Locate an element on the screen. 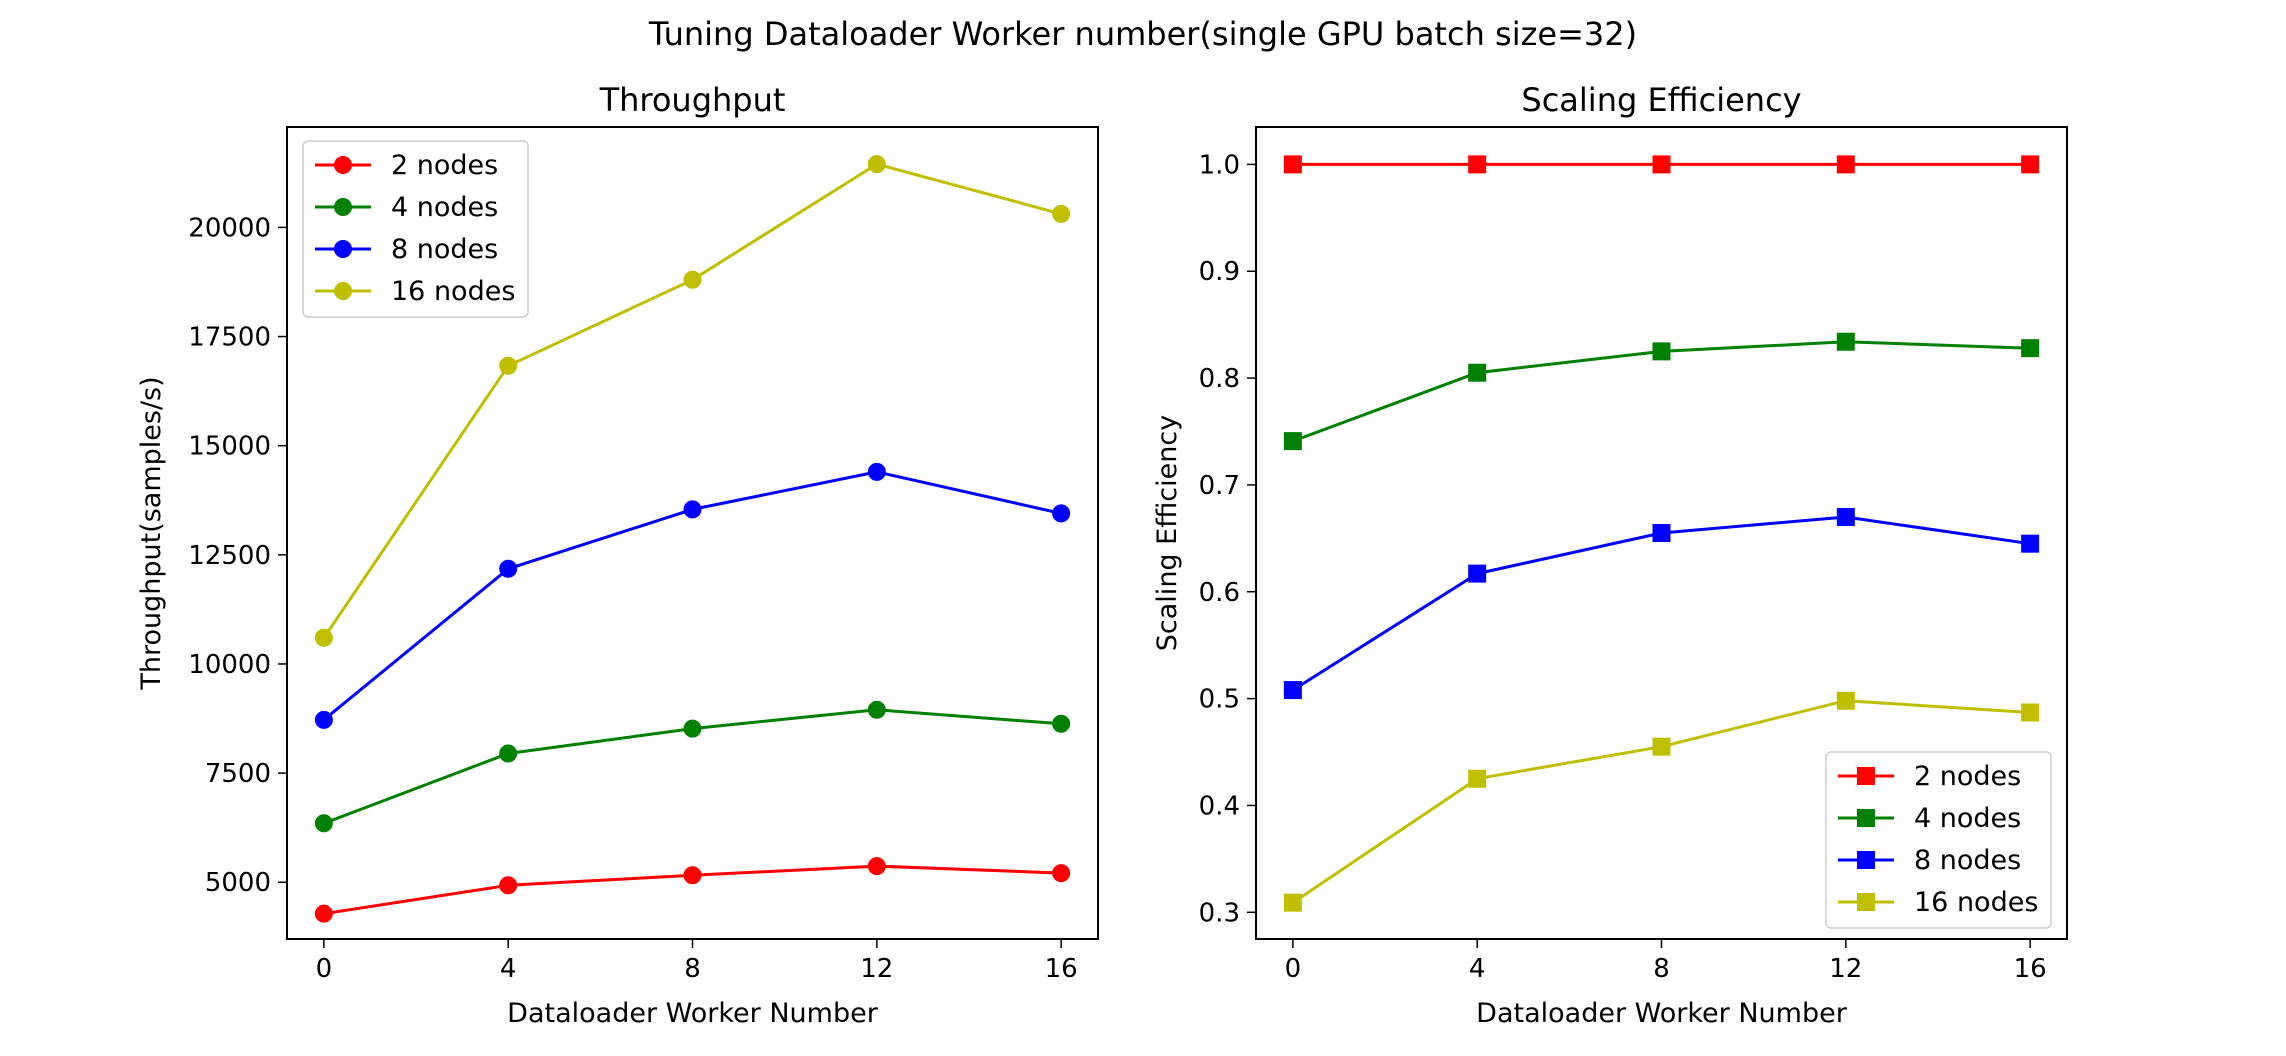  y-tick-label: 0.7 is located at coordinates (1219, 486).